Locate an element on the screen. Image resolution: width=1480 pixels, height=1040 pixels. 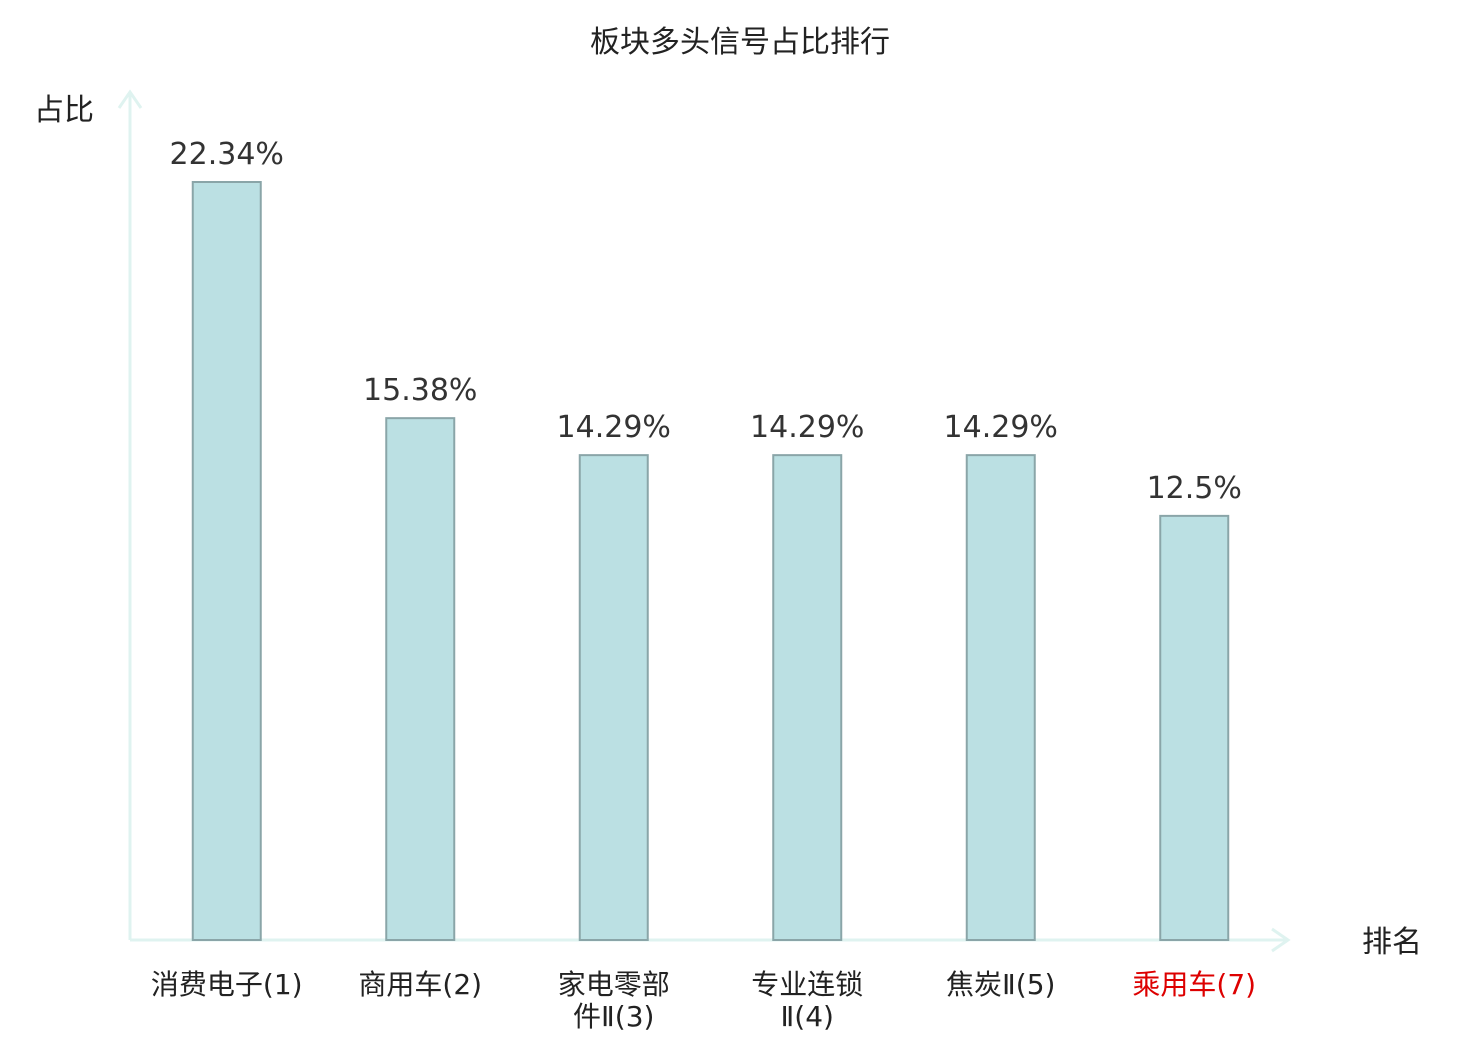
chart-title: 板块多头信号占比排行 is located at coordinates (740, 42).